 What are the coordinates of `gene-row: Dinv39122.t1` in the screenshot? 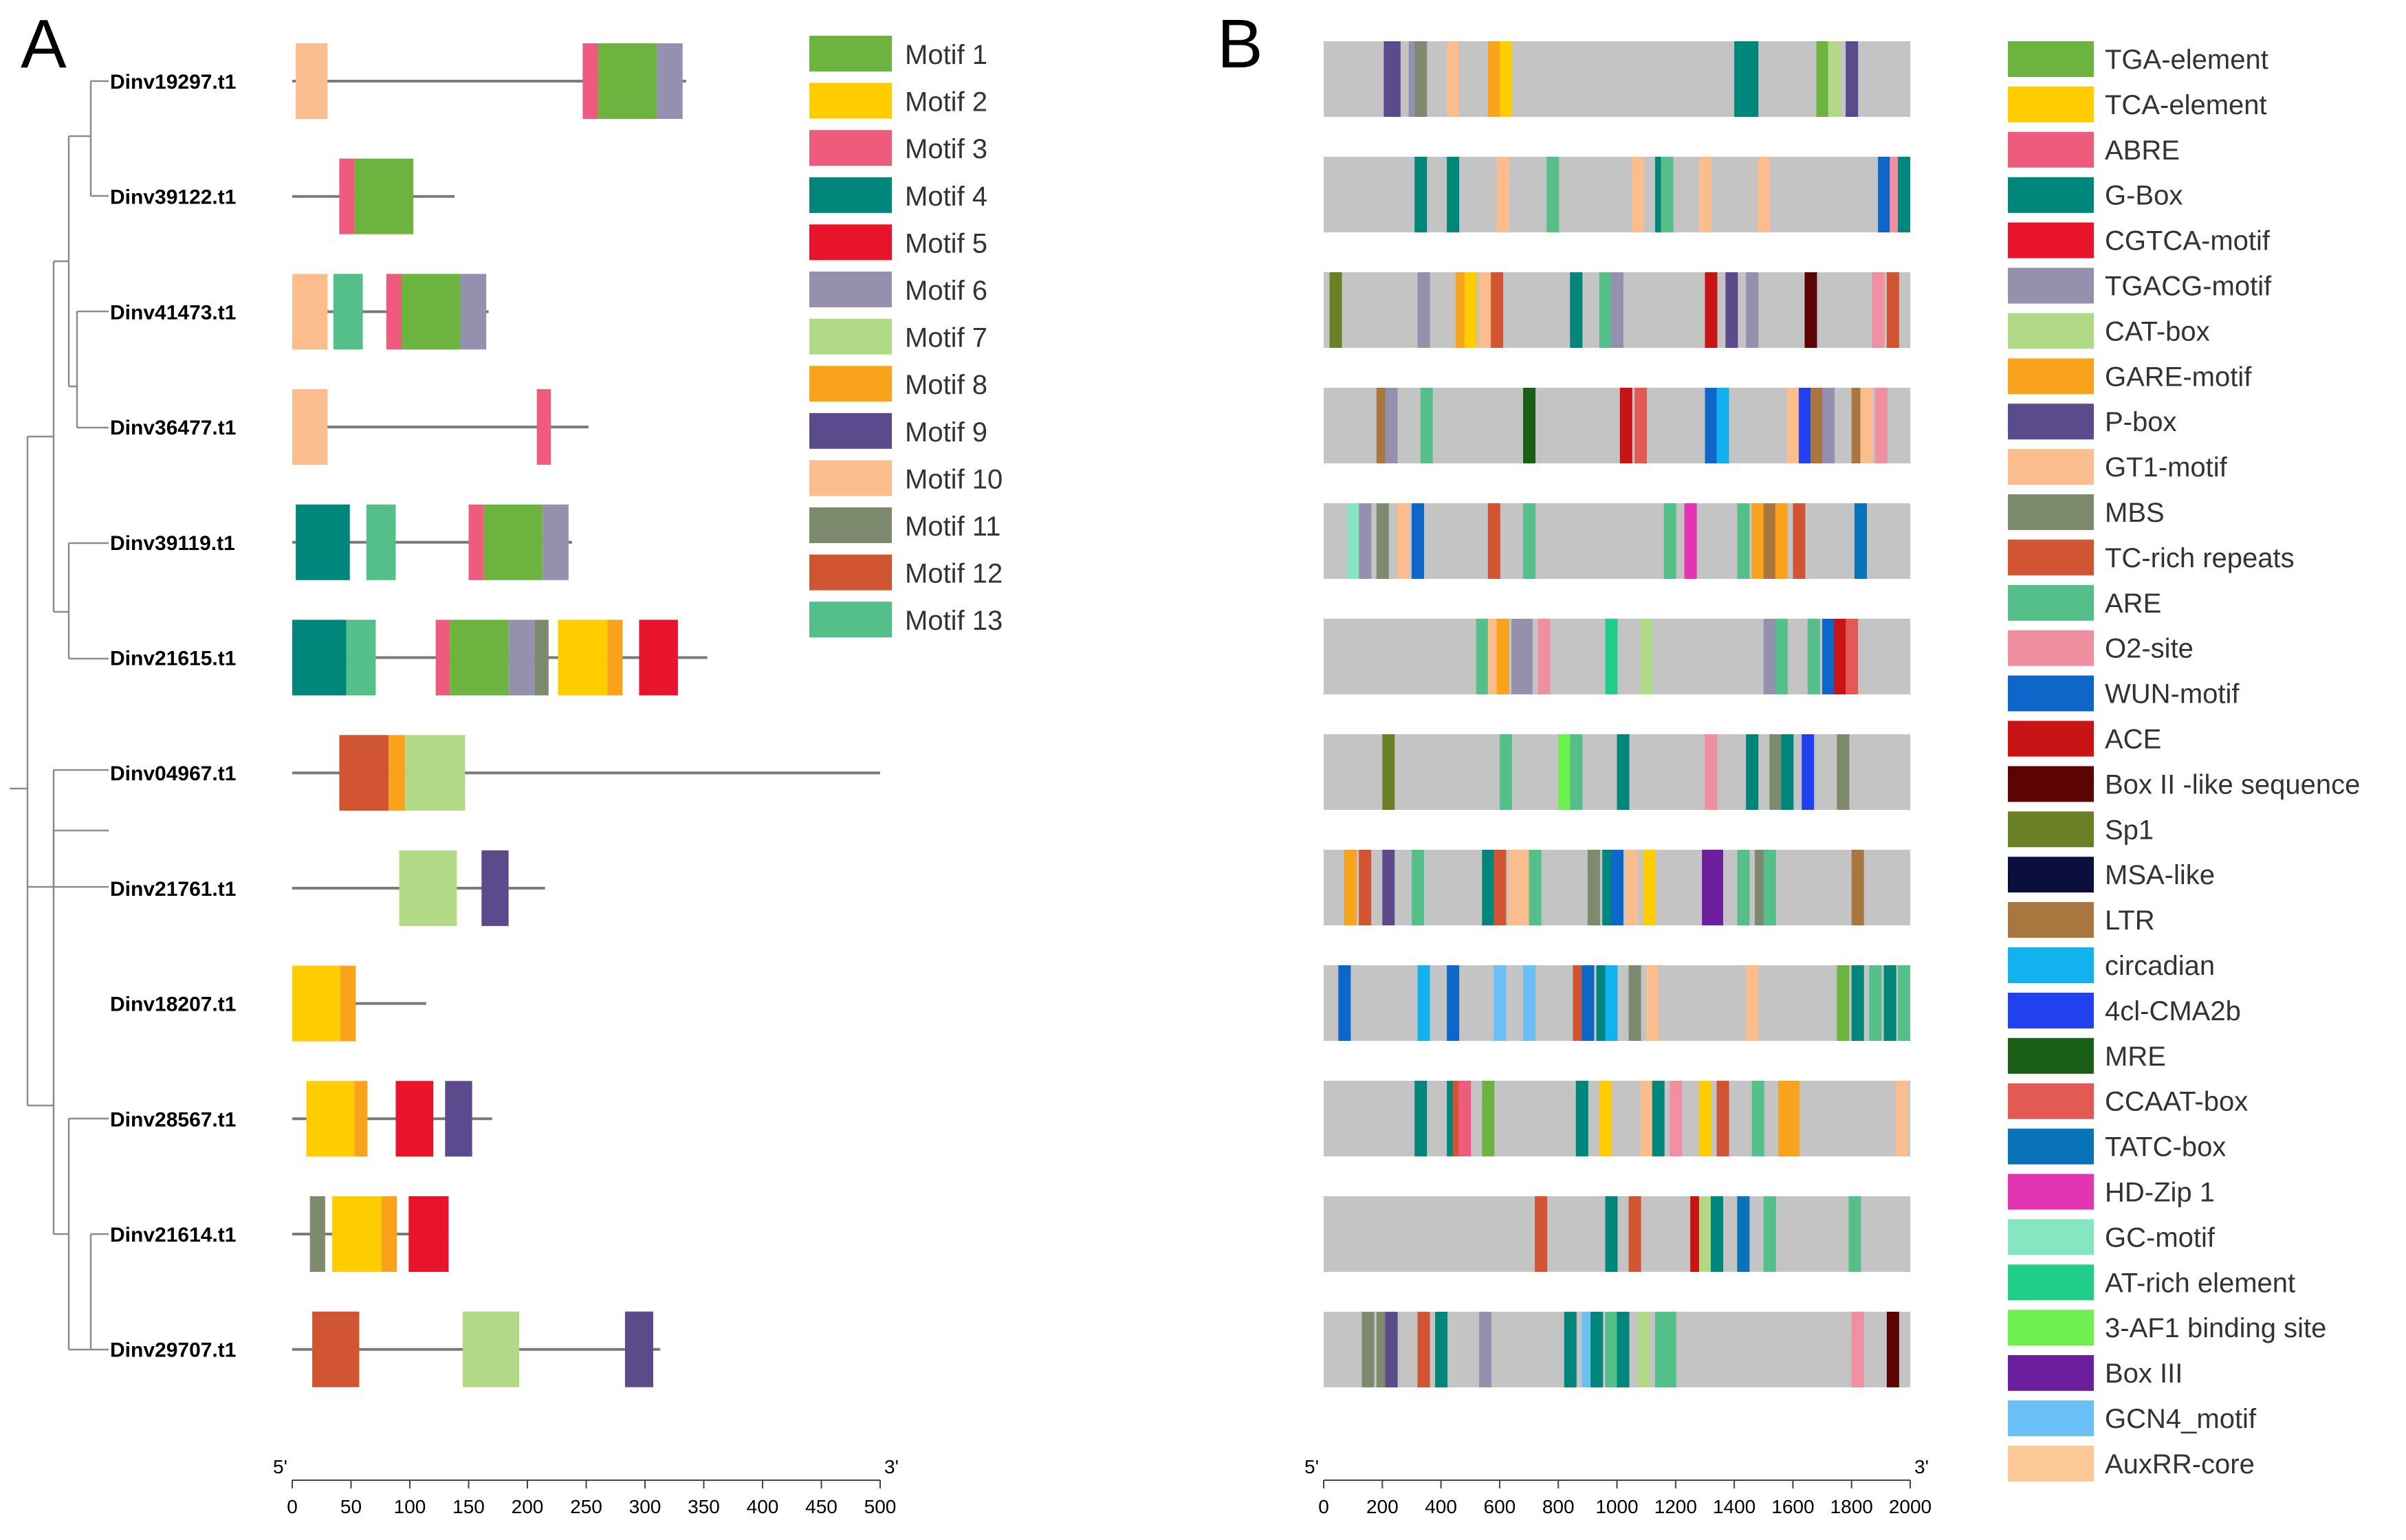 It's located at (282, 196).